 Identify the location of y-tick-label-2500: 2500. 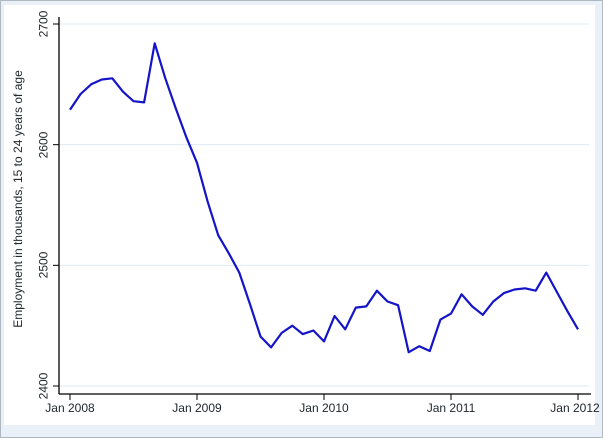
(43, 265).